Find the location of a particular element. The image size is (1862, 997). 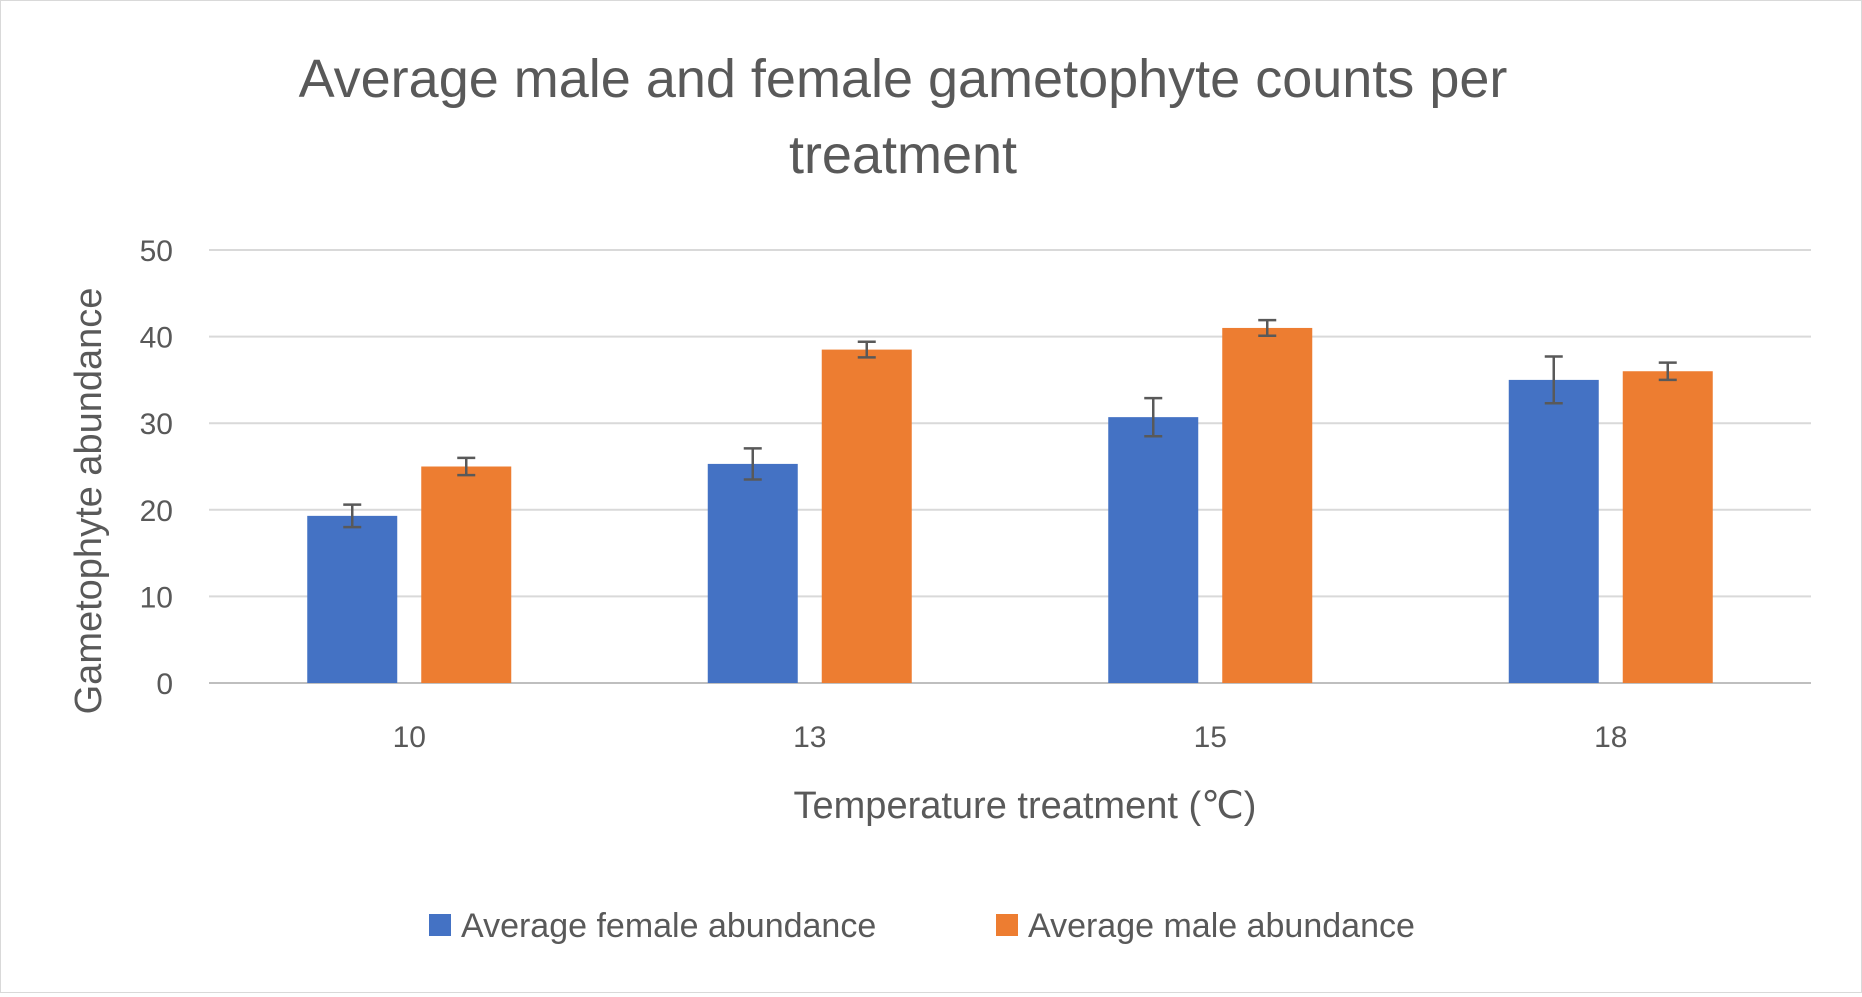

x-tick-label: 13 is located at coordinates (809, 737).